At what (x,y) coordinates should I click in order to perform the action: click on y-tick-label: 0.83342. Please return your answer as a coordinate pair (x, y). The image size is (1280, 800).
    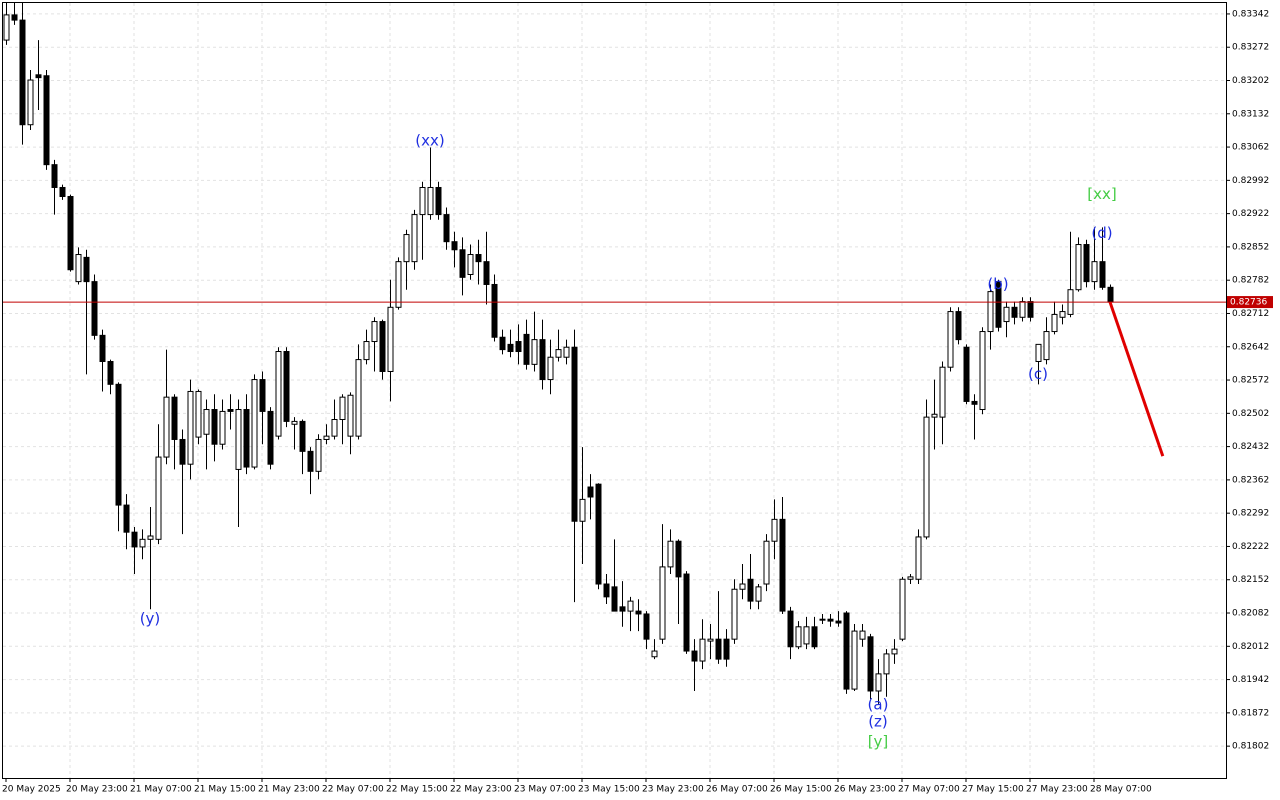
    Looking at the image, I should click on (1250, 14).